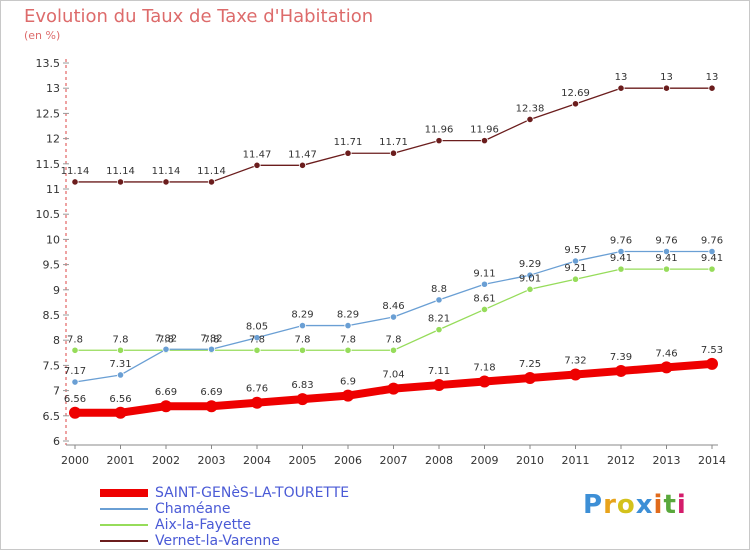 The image size is (750, 550). What do you see at coordinates (712, 258) in the screenshot?
I see `data-label-aix-la-fayette: 9.41` at bounding box center [712, 258].